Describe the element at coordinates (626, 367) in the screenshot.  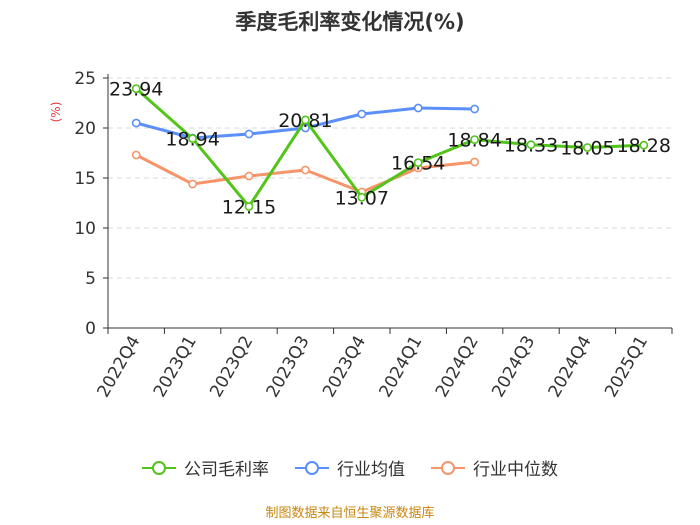
I see `x-tick-label: 2025Q1` at that location.